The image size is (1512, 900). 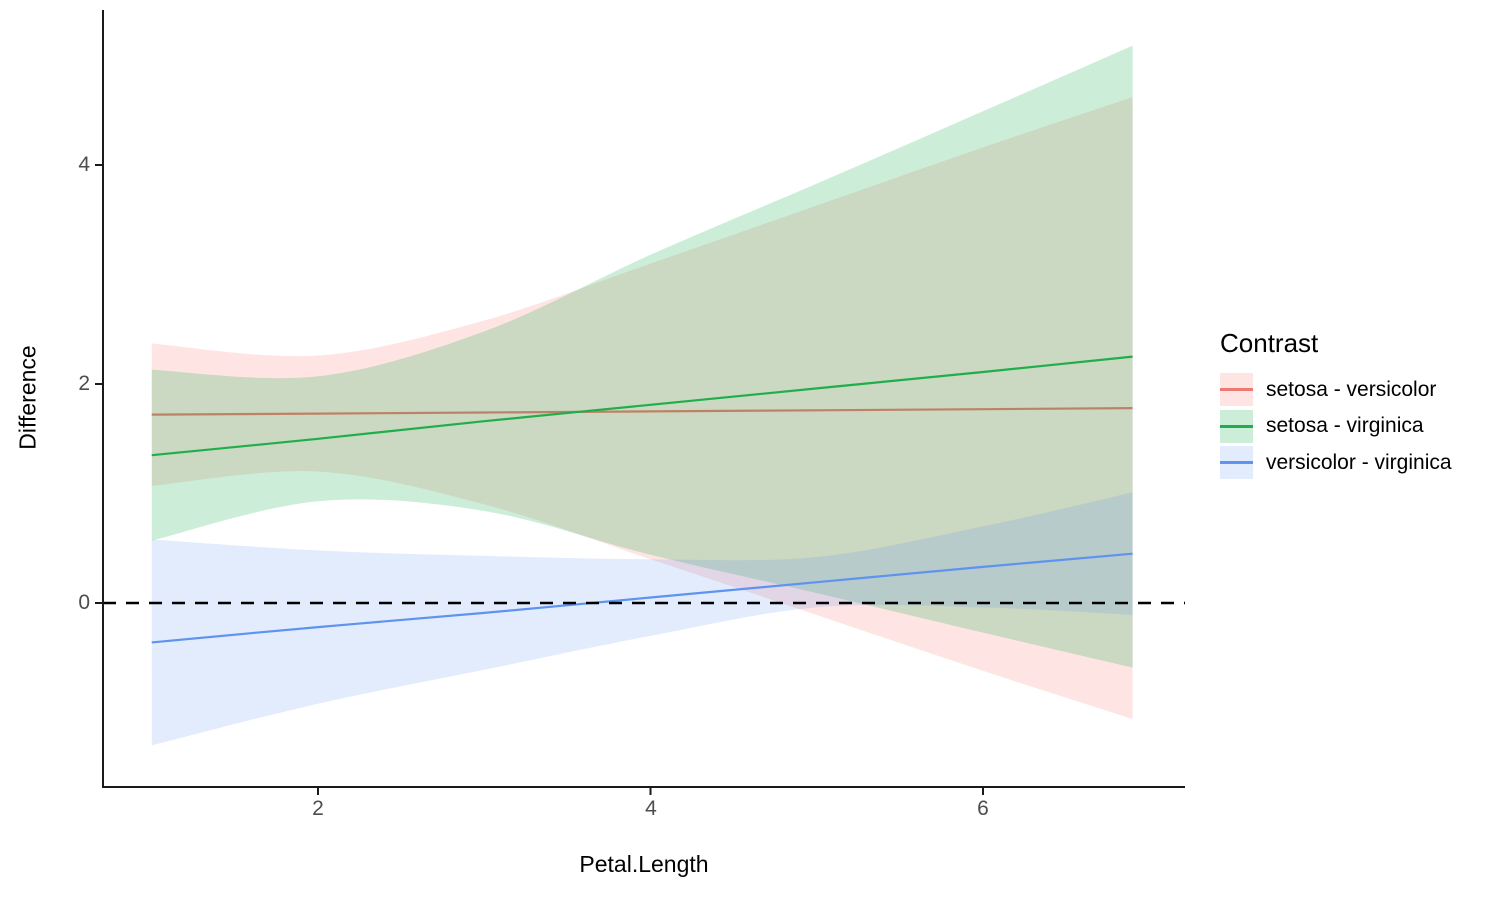 What do you see at coordinates (84, 602) in the screenshot?
I see `y-tick-label: 0` at bounding box center [84, 602].